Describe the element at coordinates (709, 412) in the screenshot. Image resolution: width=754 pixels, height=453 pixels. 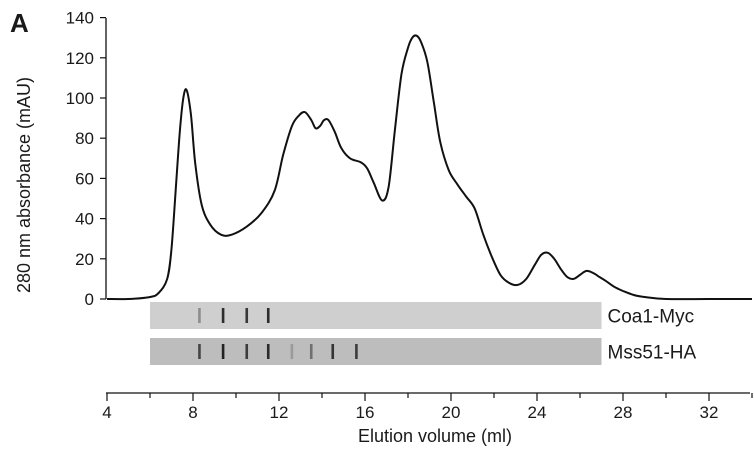
I see `x-tick-label: 32` at that location.